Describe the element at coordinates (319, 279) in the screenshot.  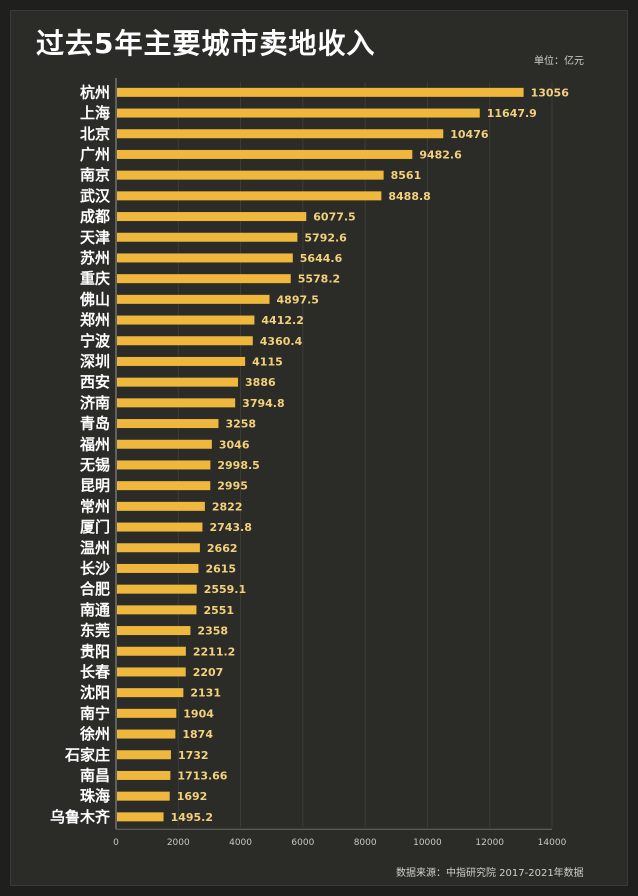
I see `value-label: 5578.2` at that location.